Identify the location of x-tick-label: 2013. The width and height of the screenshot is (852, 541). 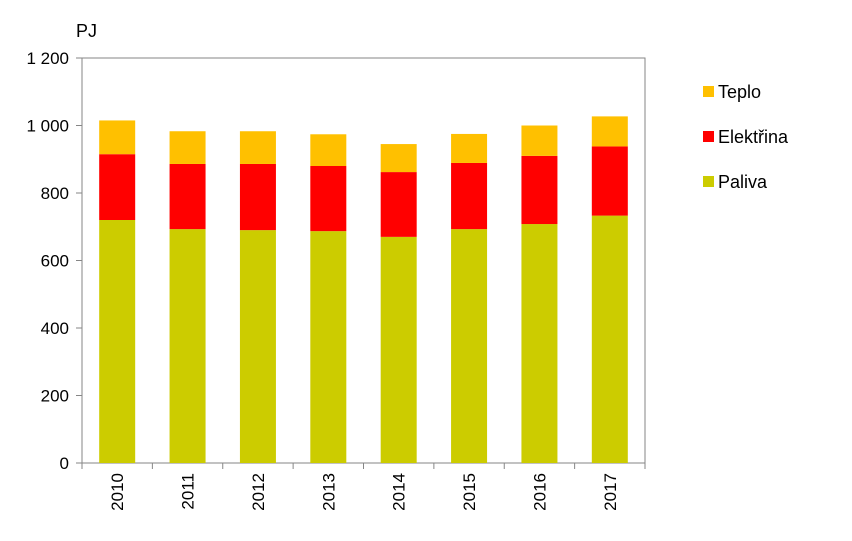
(328, 492).